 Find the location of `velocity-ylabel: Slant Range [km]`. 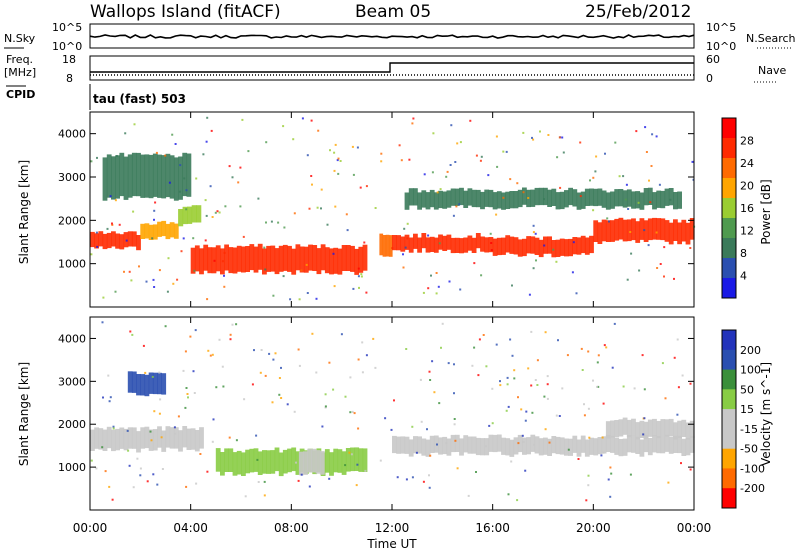

velocity-ylabel: Slant Range [km] is located at coordinates (24, 414).